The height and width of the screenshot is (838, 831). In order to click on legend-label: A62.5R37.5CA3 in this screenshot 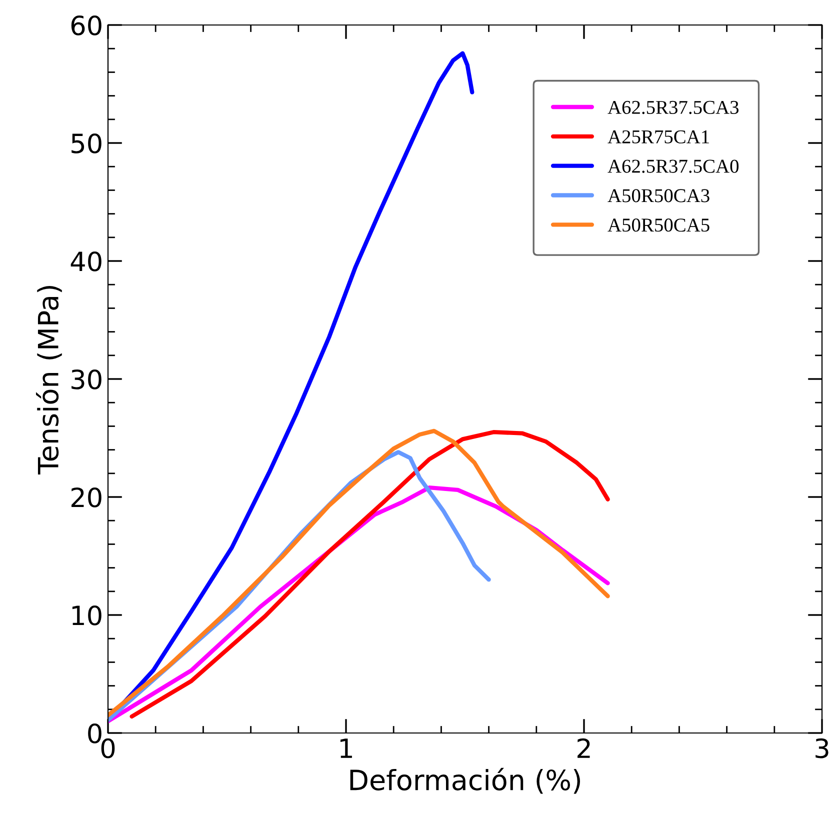, I will do `click(673, 107)`.